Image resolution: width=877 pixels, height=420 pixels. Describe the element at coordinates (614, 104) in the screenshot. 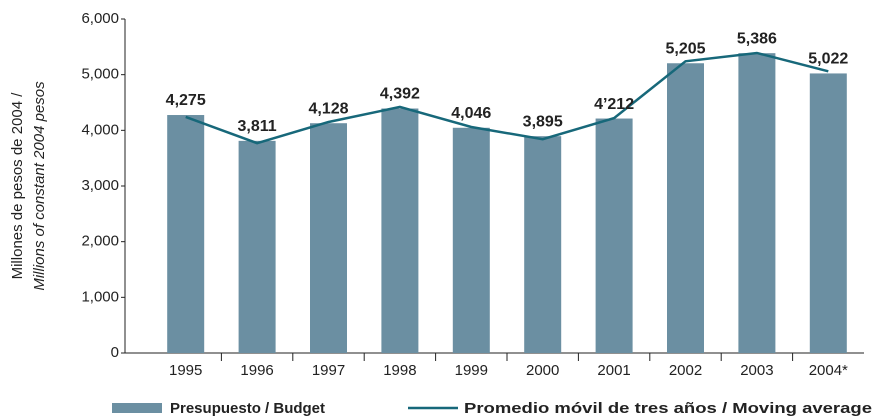

I see `value-label: 4’212` at that location.